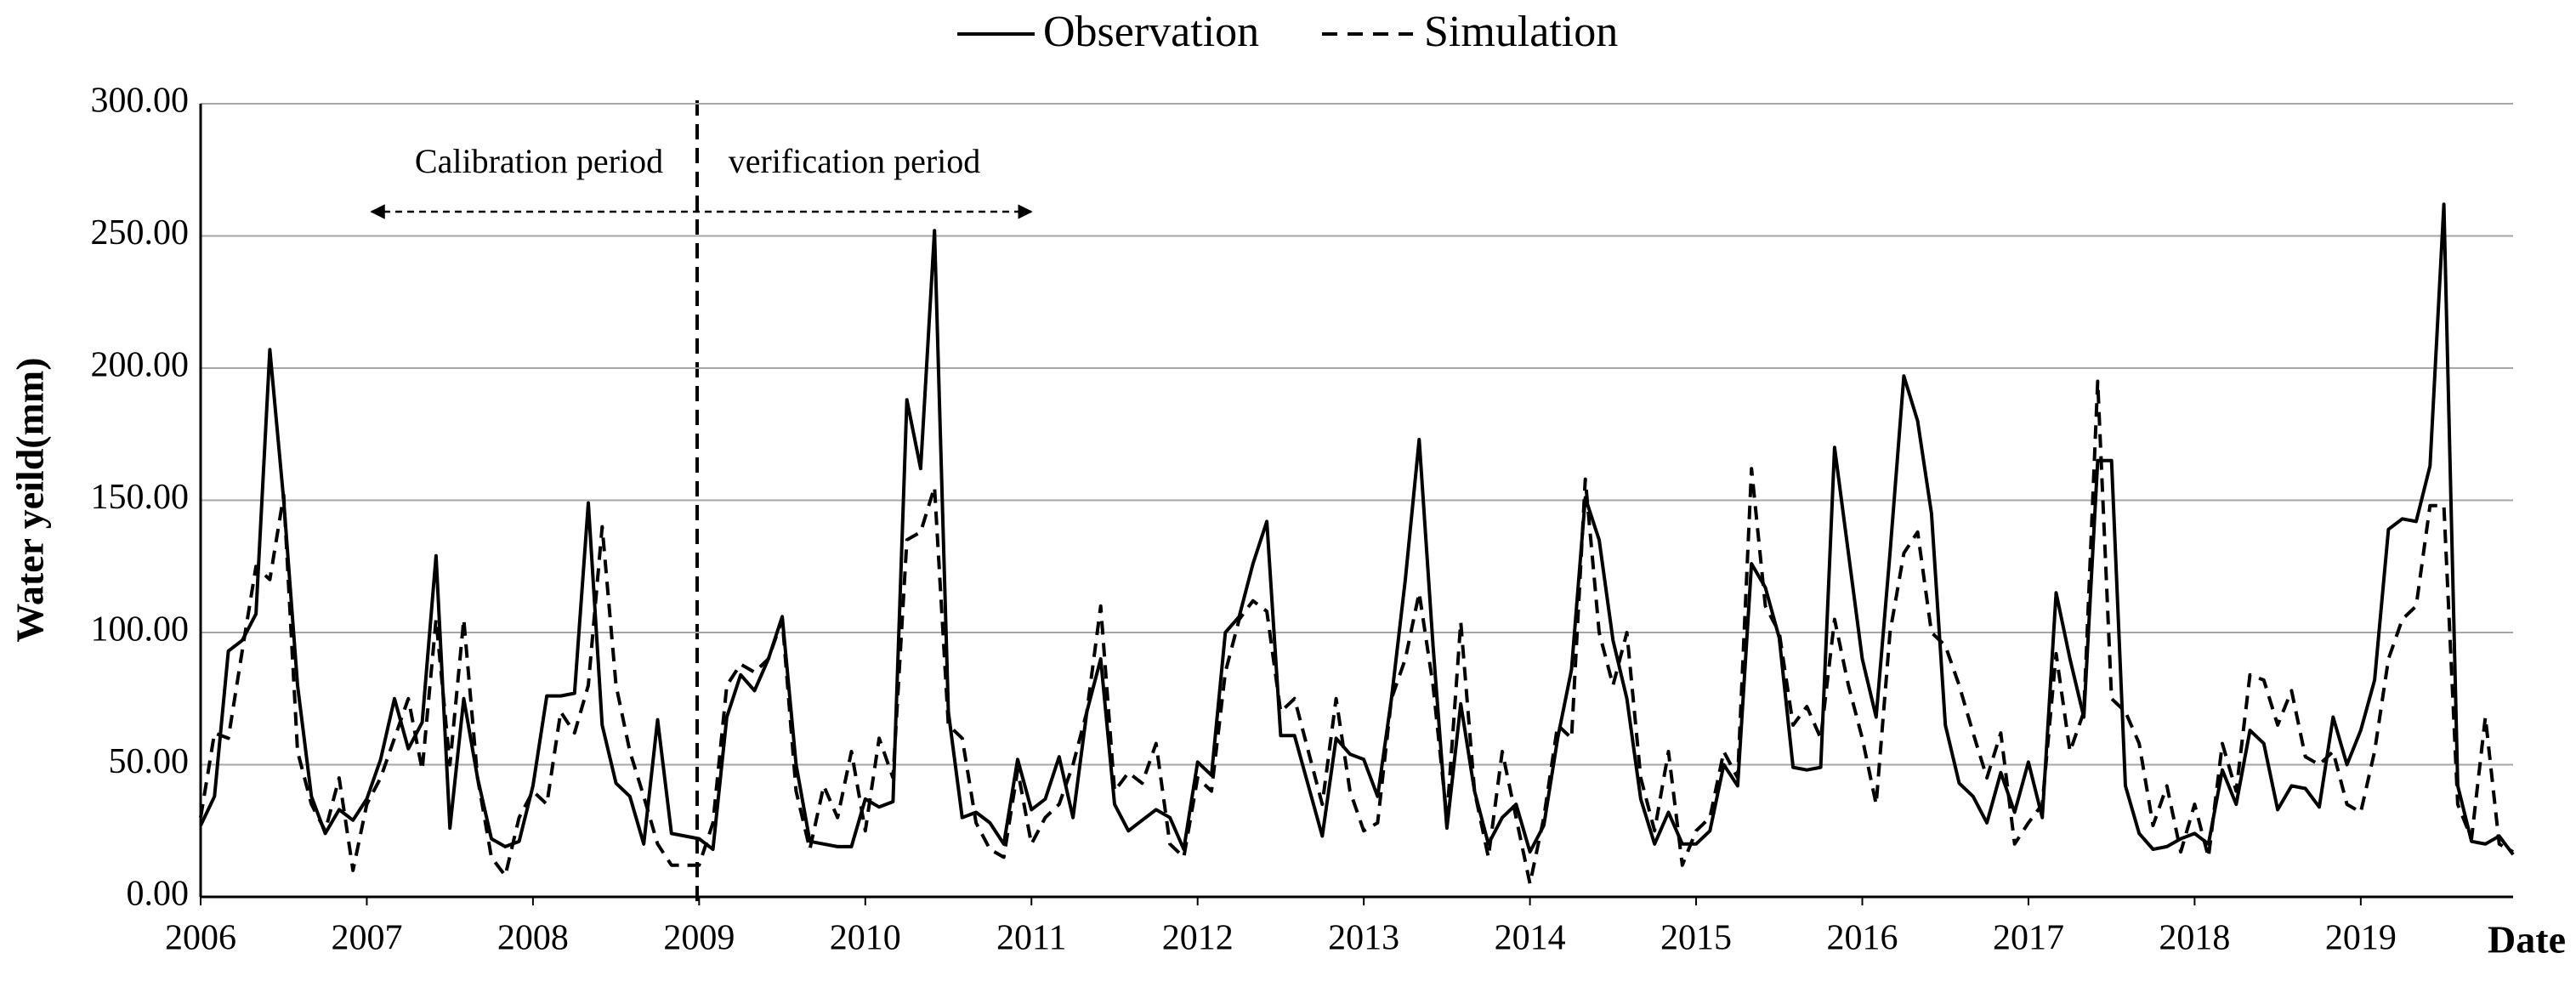  Describe the element at coordinates (2361, 938) in the screenshot. I see `x-tick-label: 2019` at that location.